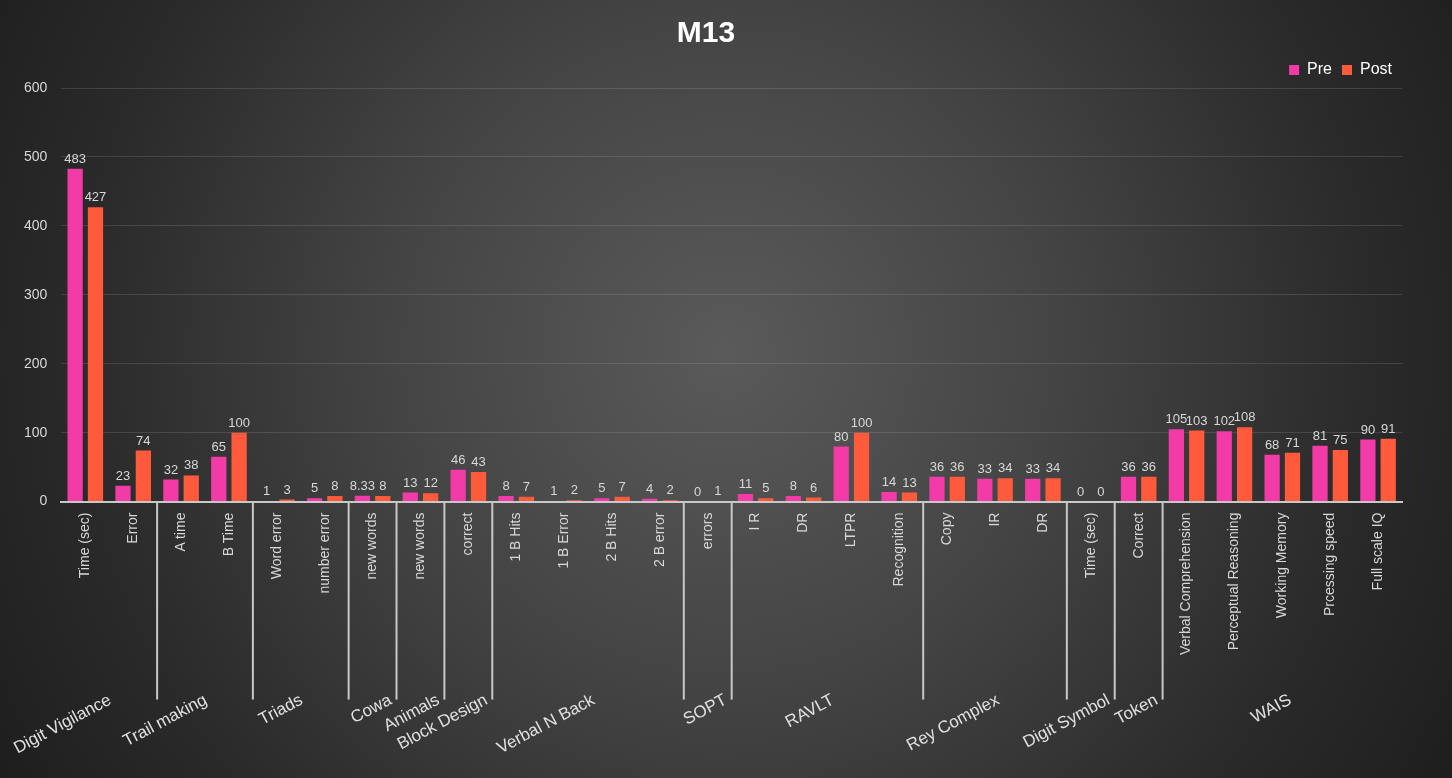  I want to click on x-tick-label: I R, so click(754, 521).